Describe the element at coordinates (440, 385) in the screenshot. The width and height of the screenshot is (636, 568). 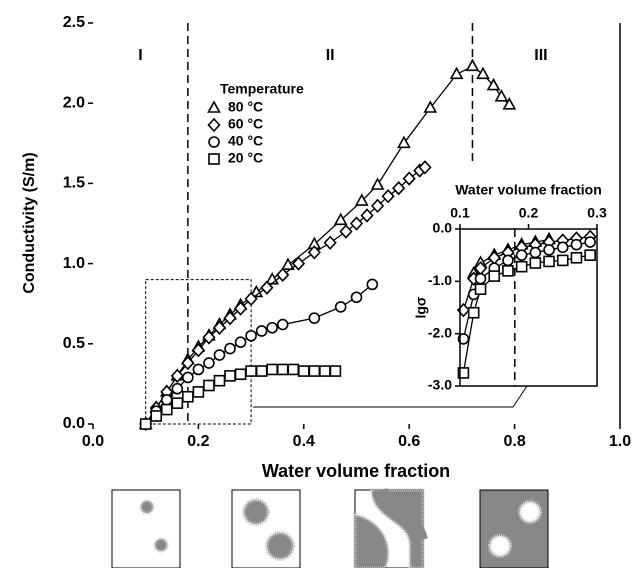
I see `y-tick-label: -3.0` at that location.